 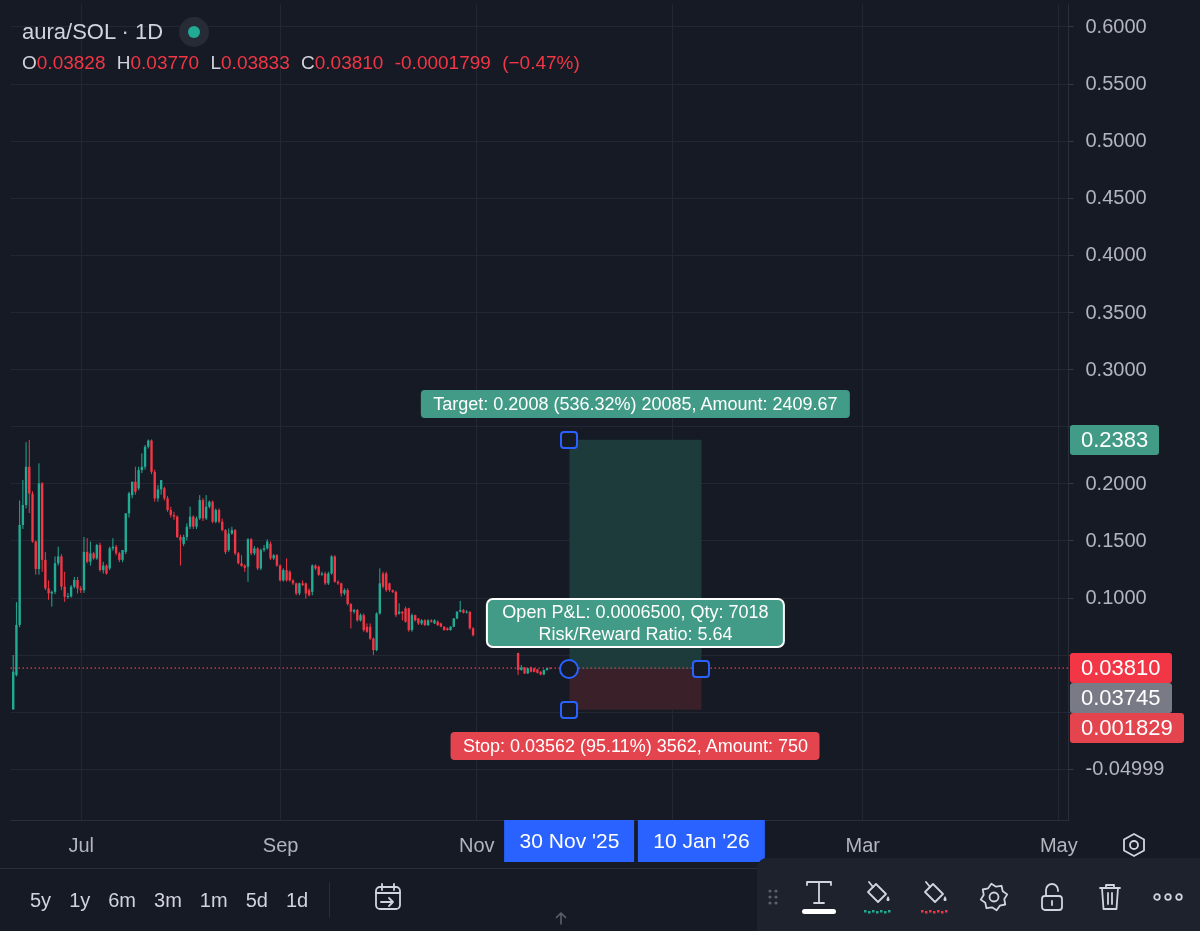 What do you see at coordinates (213, 900) in the screenshot?
I see `text: 1m` at bounding box center [213, 900].